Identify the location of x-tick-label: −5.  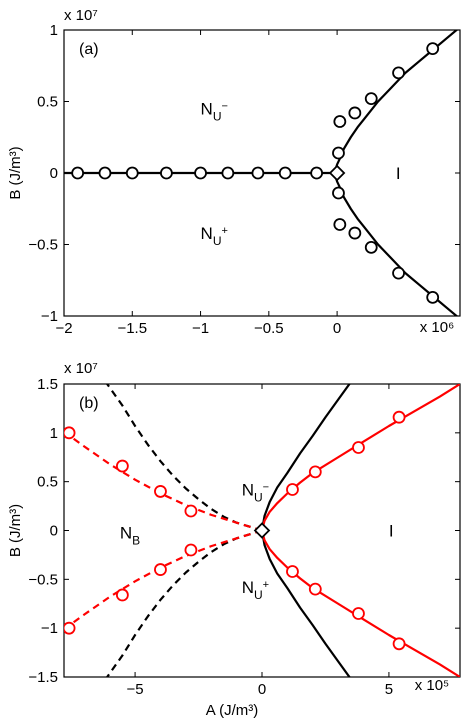
(135, 689).